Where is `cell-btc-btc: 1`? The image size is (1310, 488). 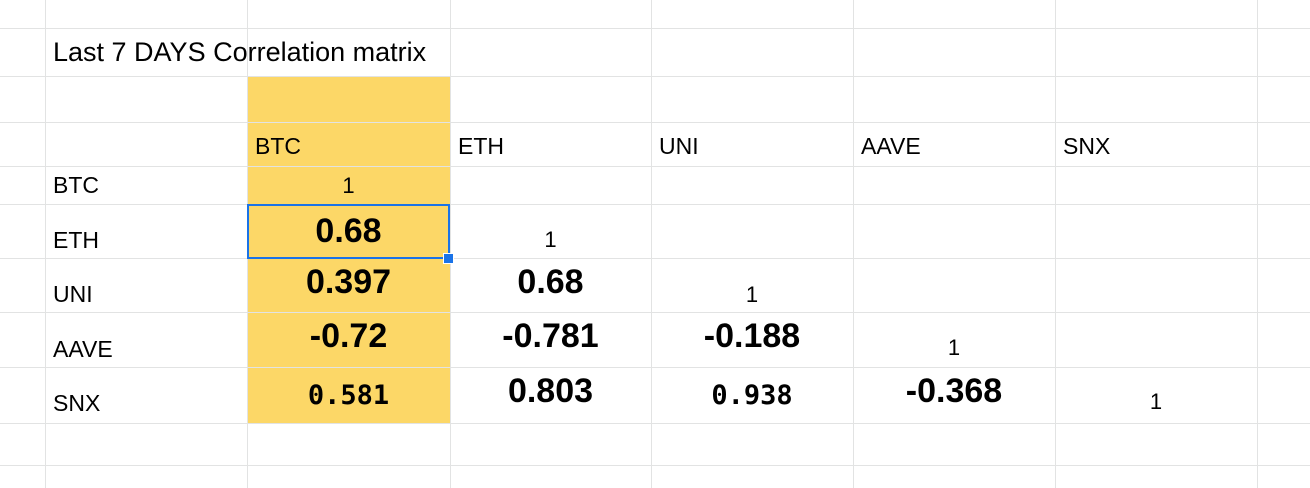
cell-btc-btc: 1 is located at coordinates (348, 185).